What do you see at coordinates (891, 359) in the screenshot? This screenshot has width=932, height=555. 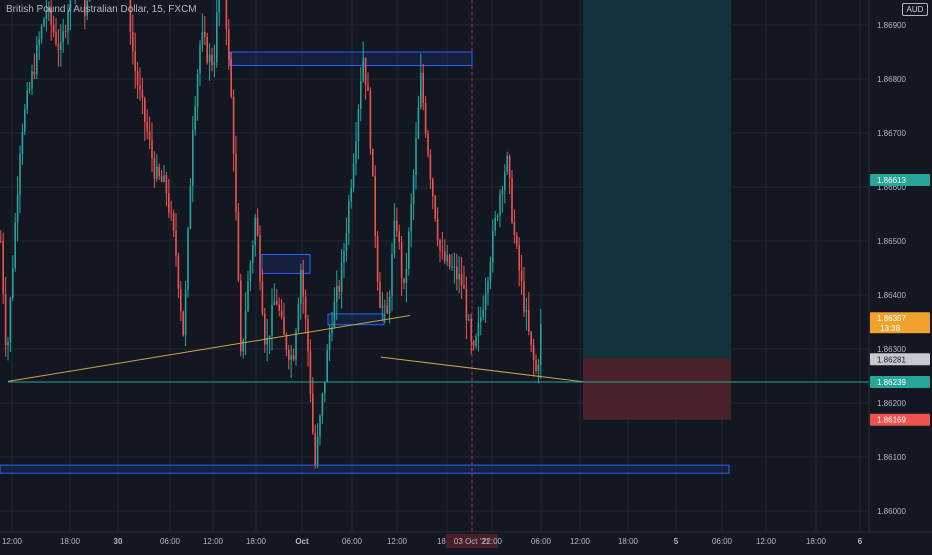 I see `price-label: 1.86281` at bounding box center [891, 359].